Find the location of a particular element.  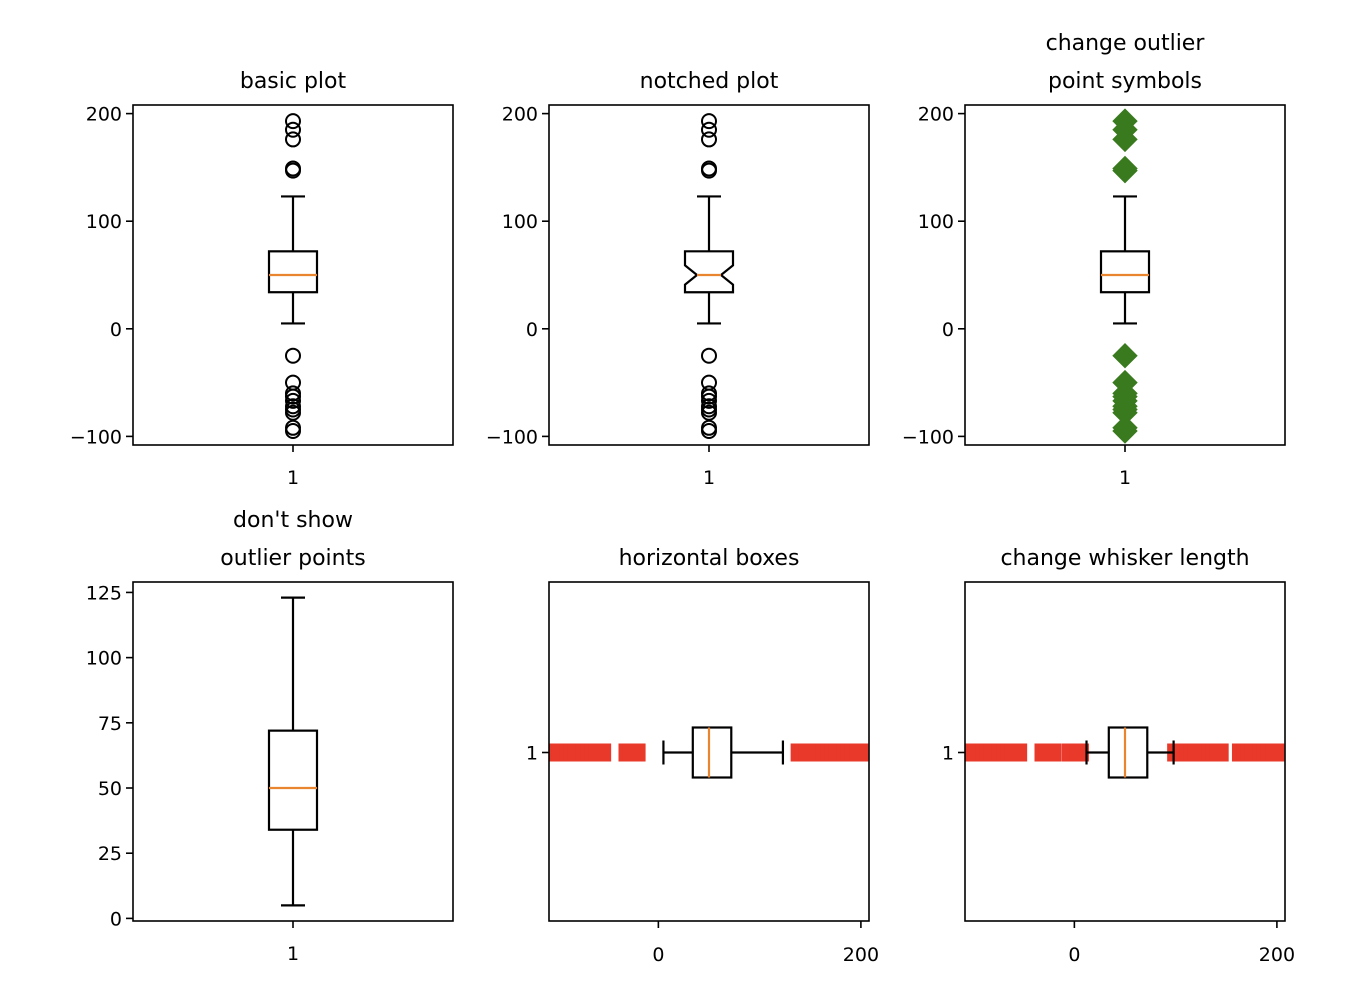

chart-title-line: outlier points is located at coordinates (292, 558).